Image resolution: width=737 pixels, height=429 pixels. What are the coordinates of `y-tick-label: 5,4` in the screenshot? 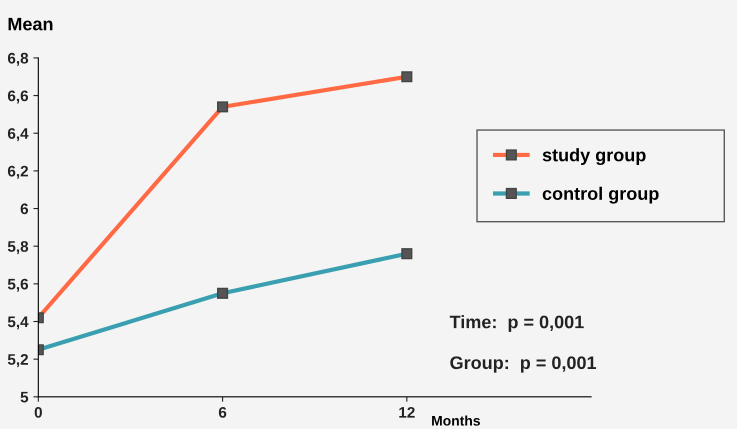 It's located at (18, 323).